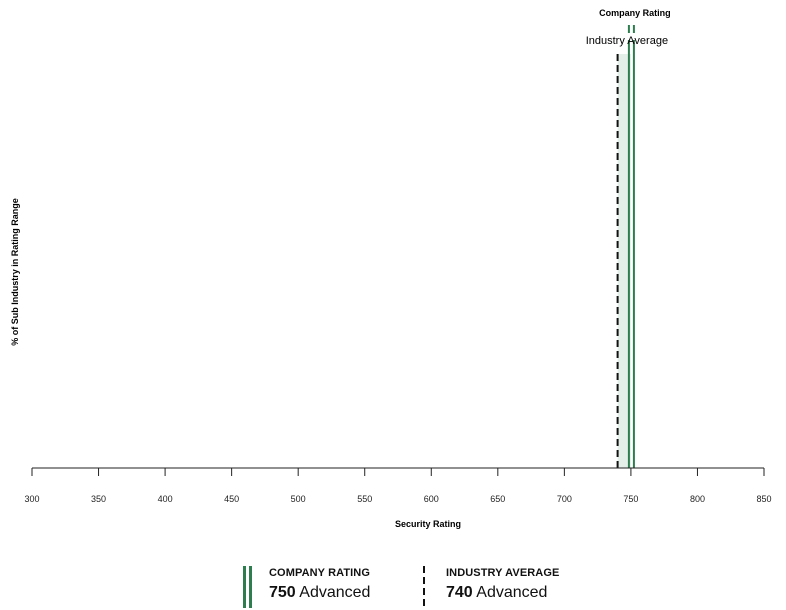  What do you see at coordinates (624, 261) in the screenshot?
I see `rating-gap-band` at bounding box center [624, 261].